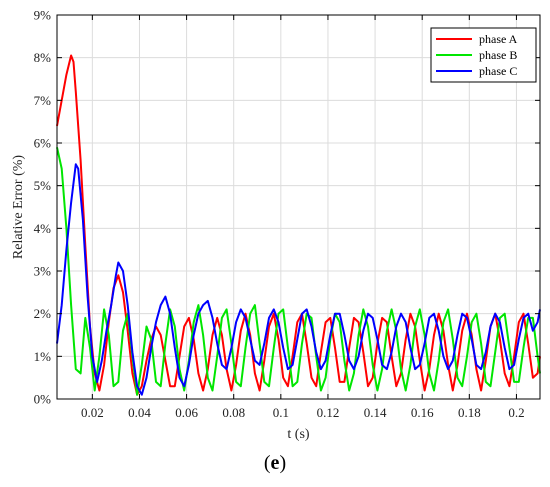 The height and width of the screenshot is (487, 550). What do you see at coordinates (186, 412) in the screenshot?
I see `x-tick-label: 0.06` at bounding box center [186, 412].